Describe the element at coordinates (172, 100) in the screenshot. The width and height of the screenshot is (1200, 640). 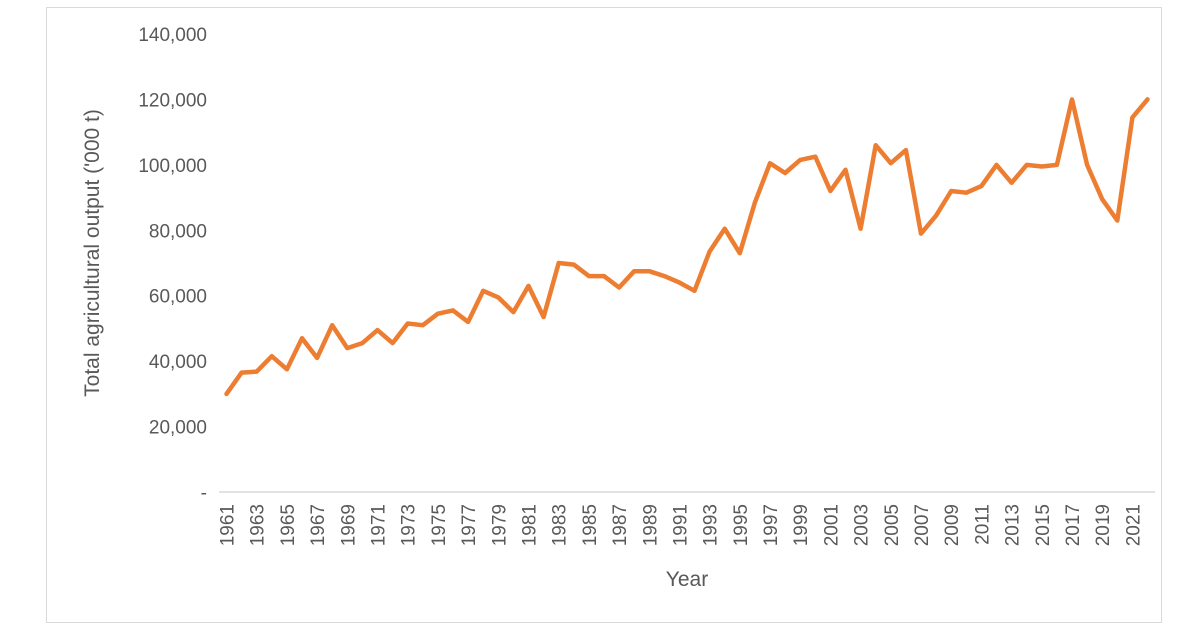
I see `y-tick-label: 120,000` at that location.